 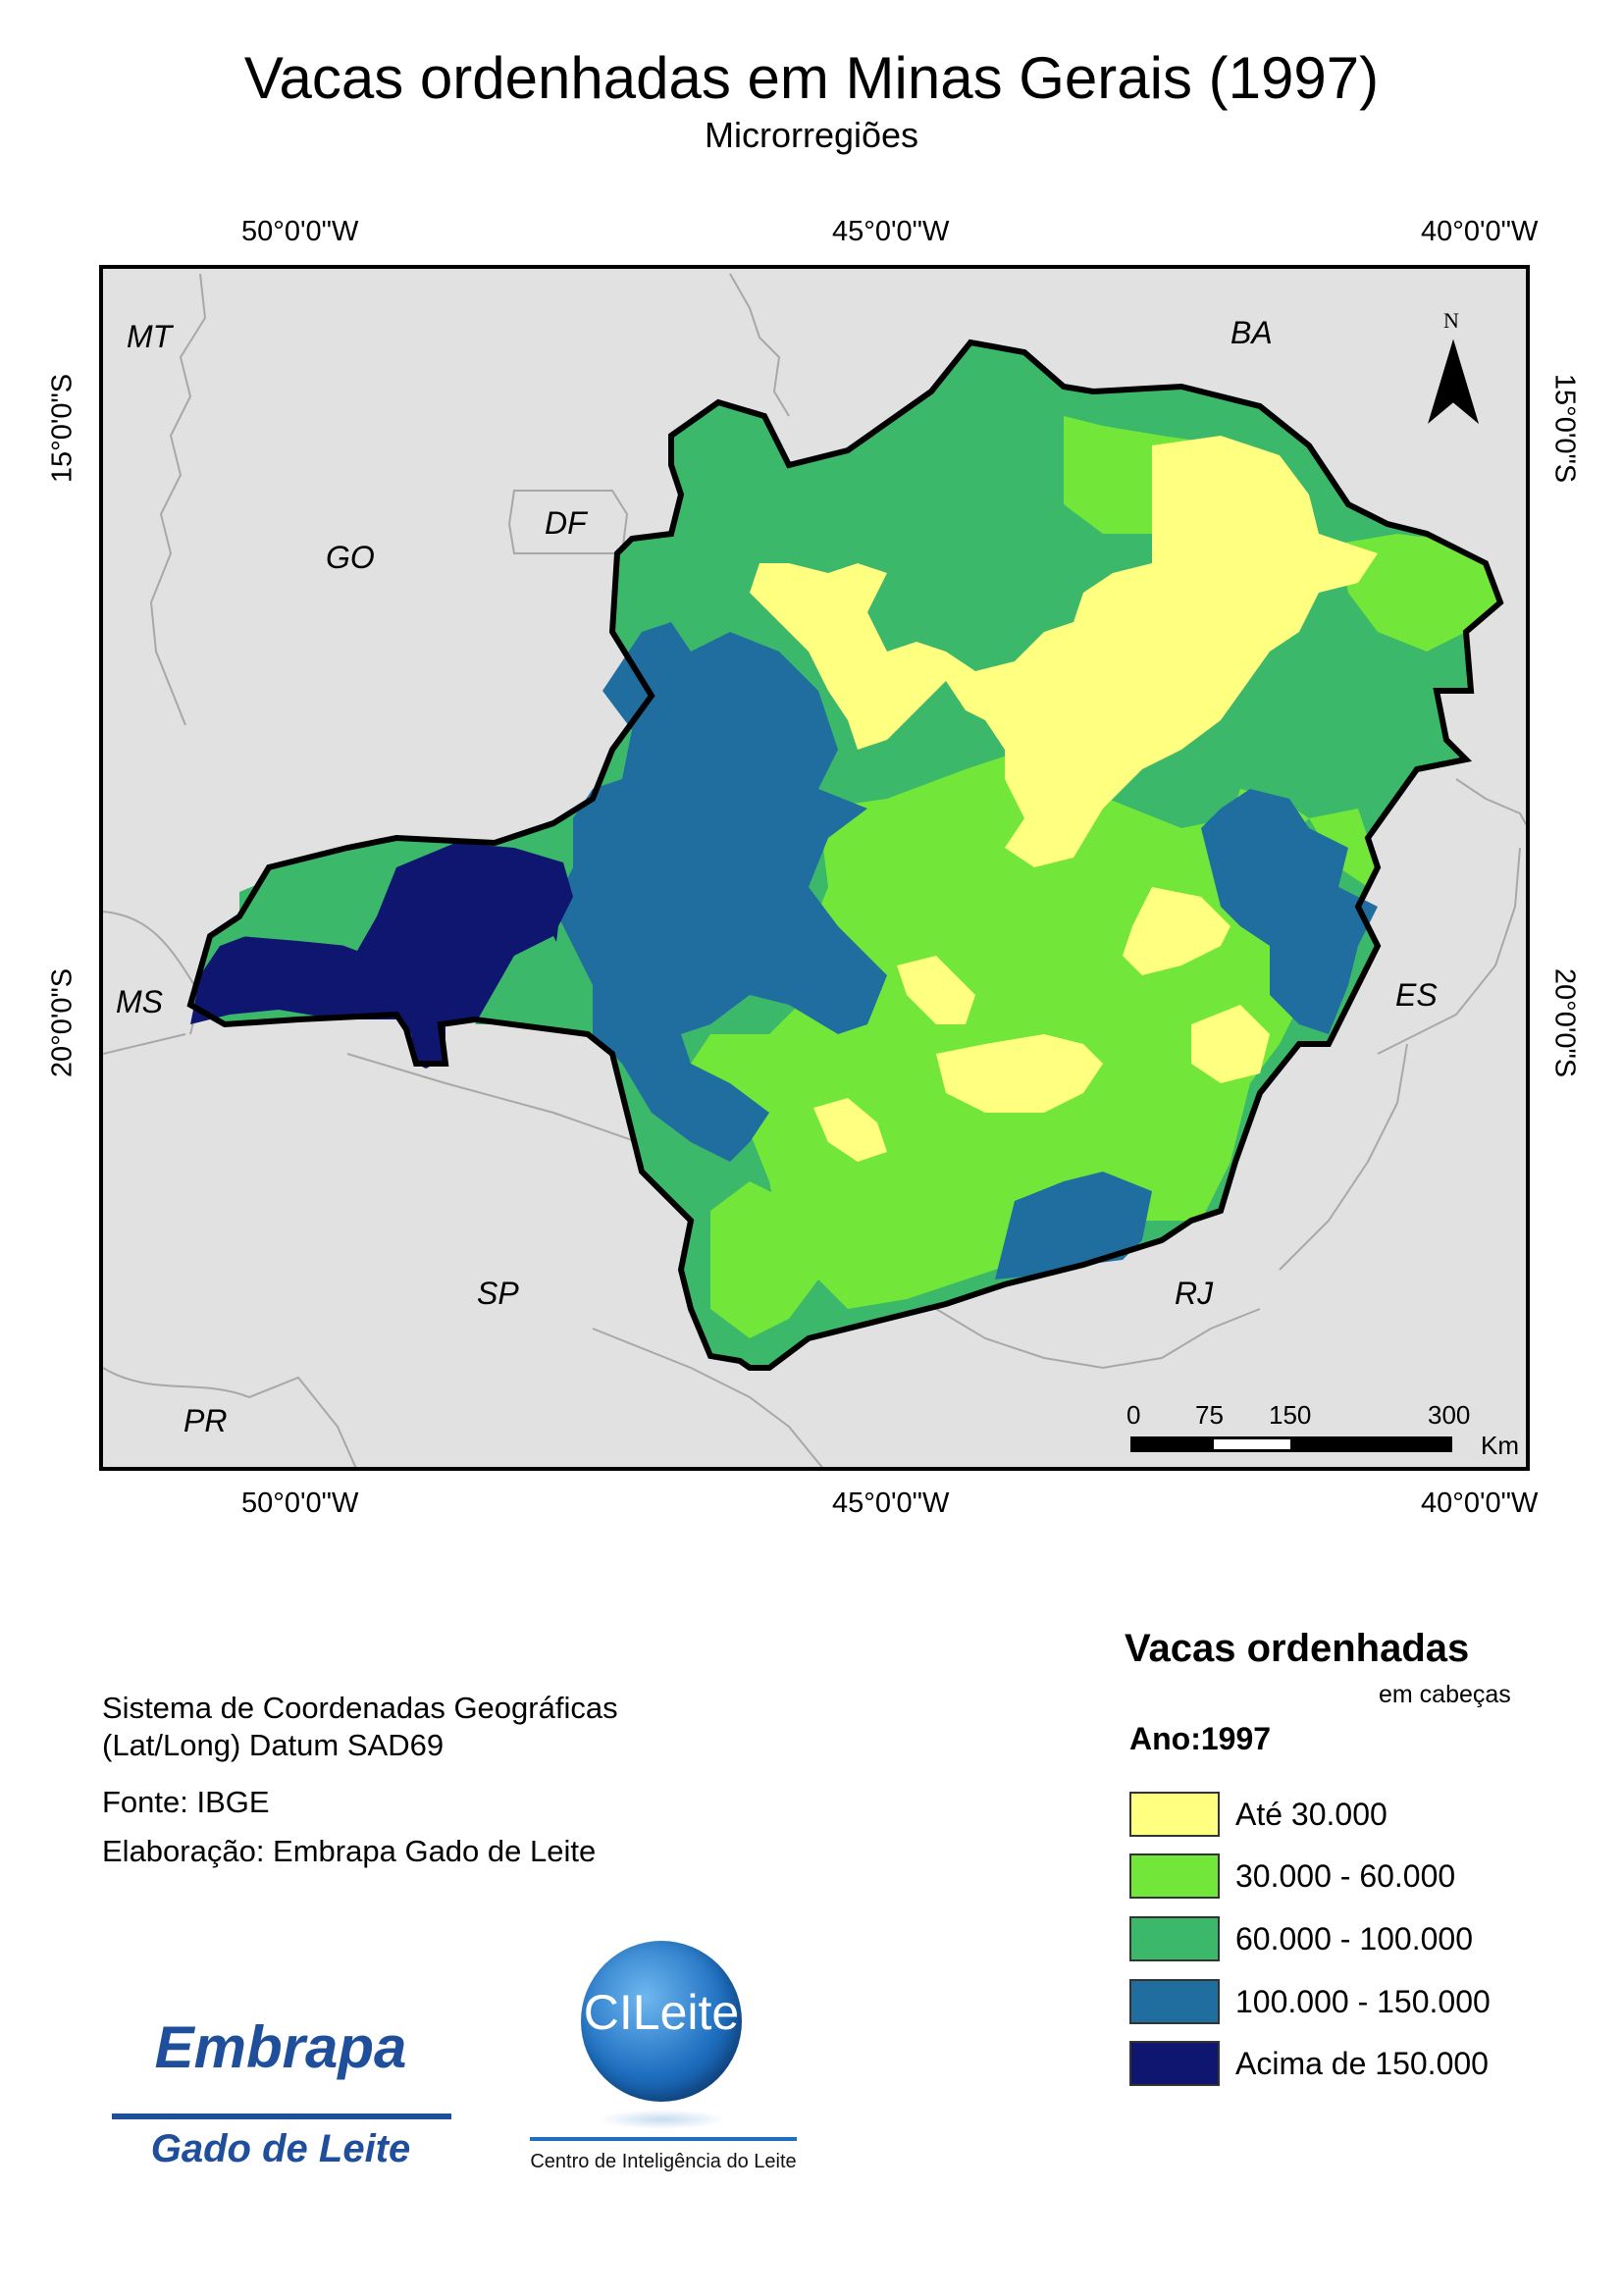 I want to click on north-arrow-label: N, so click(x=1451, y=320).